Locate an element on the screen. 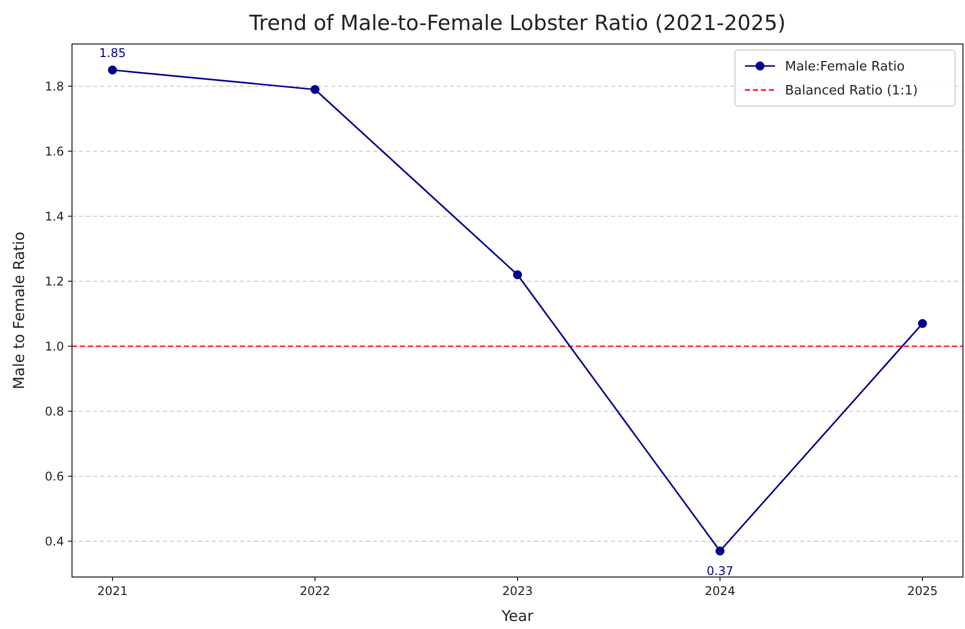  x-tick-label: 2024 is located at coordinates (720, 591).